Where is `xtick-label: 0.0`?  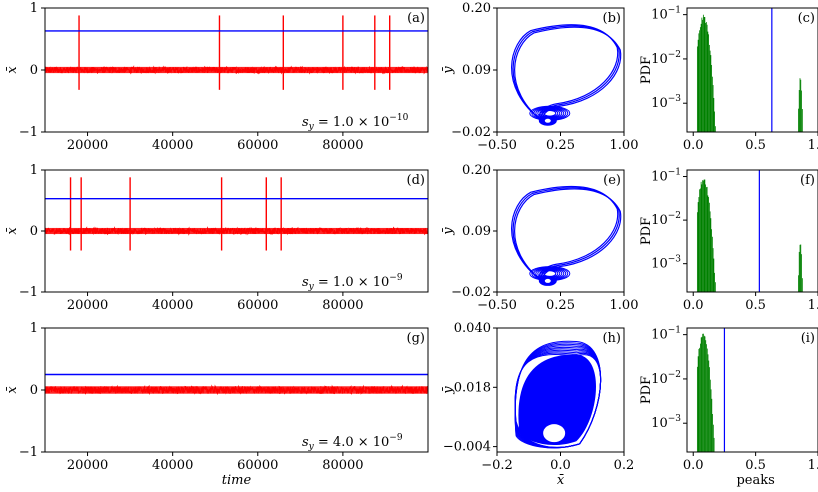
xtick-label: 0.0 is located at coordinates (560, 465).